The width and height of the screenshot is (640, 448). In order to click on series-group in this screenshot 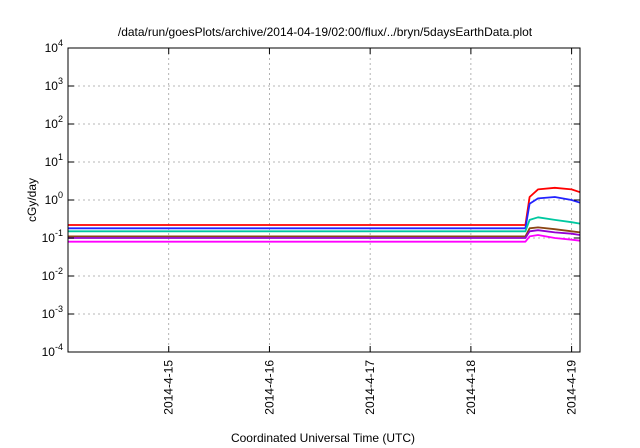, I will do `click(324, 214)`.